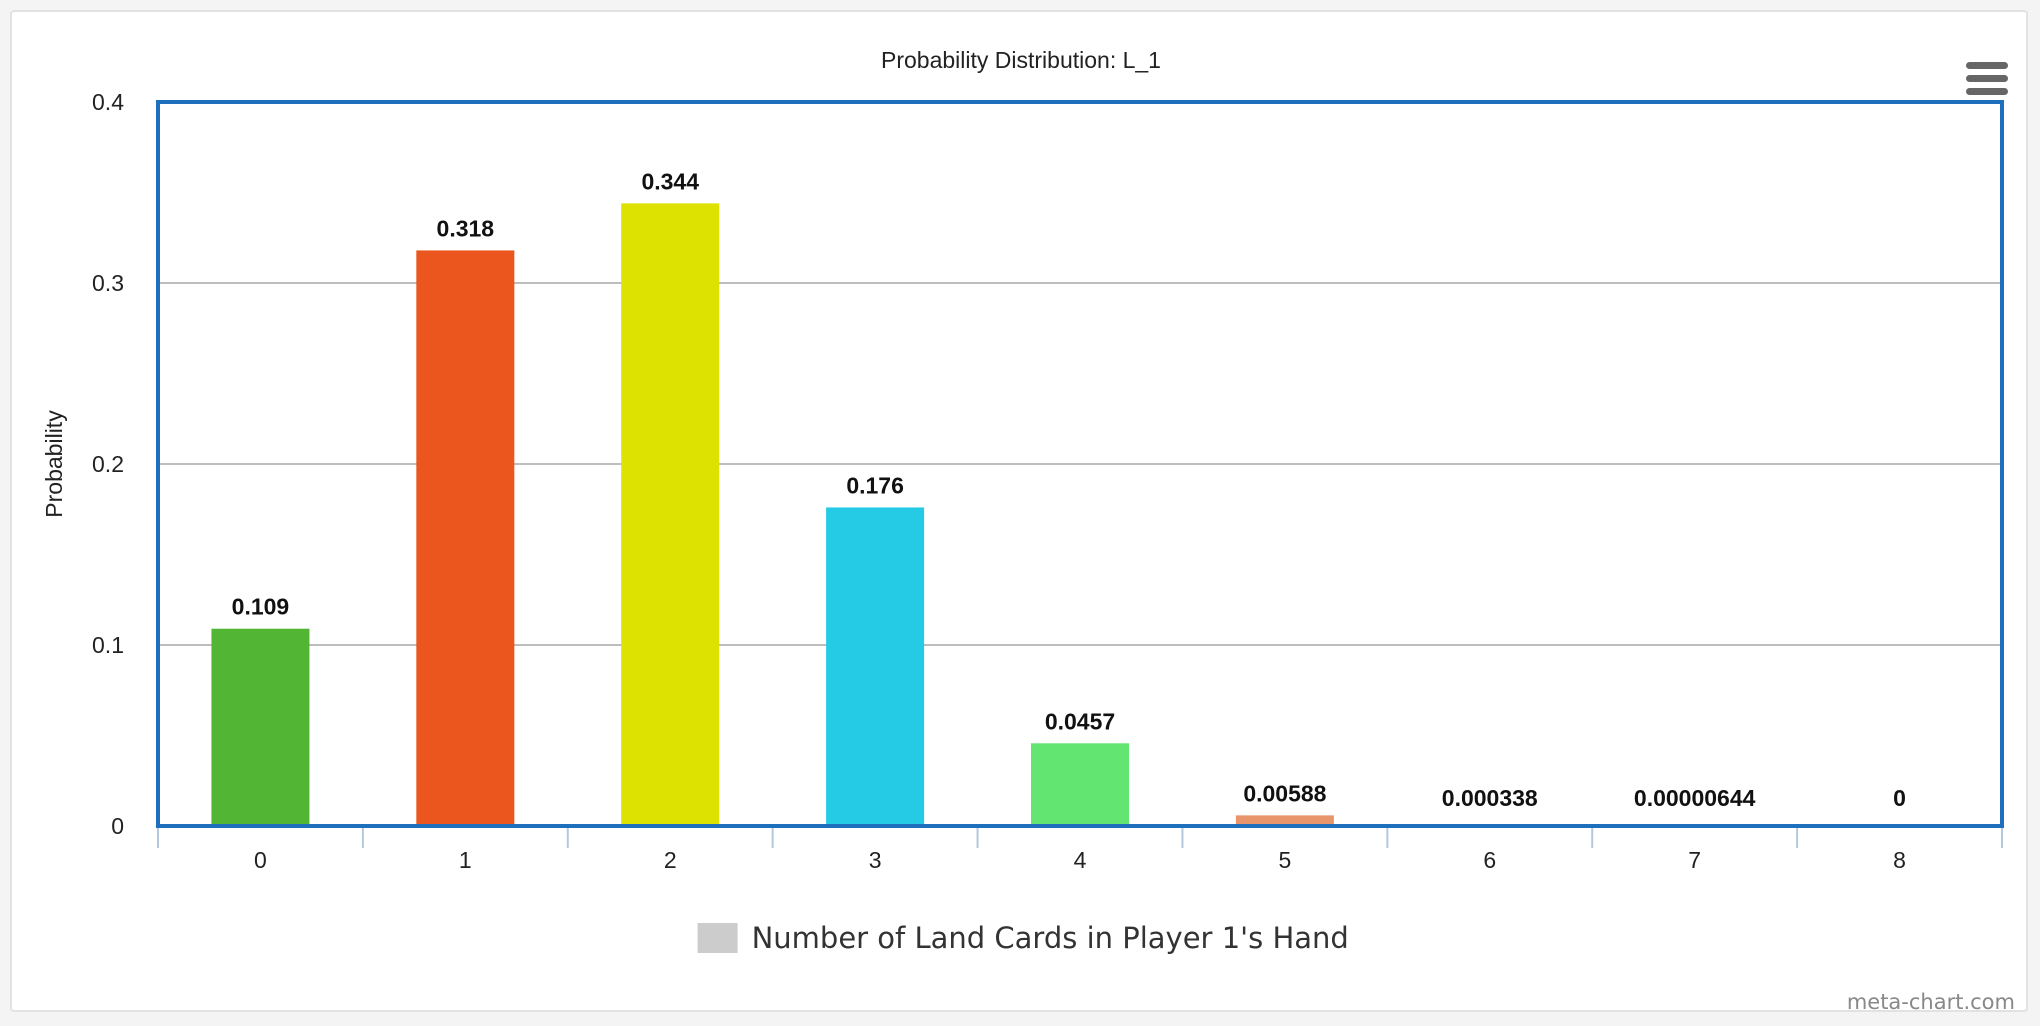 This screenshot has width=2040, height=1026. What do you see at coordinates (1899, 860) in the screenshot?
I see `x-tick-label: 8` at bounding box center [1899, 860].